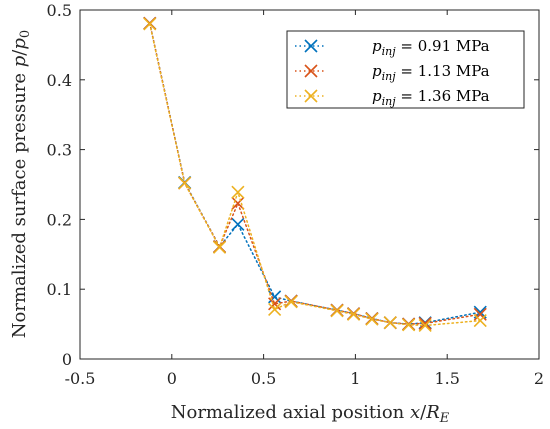 The width and height of the screenshot is (550, 429). What do you see at coordinates (25, 34) in the screenshot?
I see `y-axis-title-sub-0: 0` at bounding box center [25, 34].